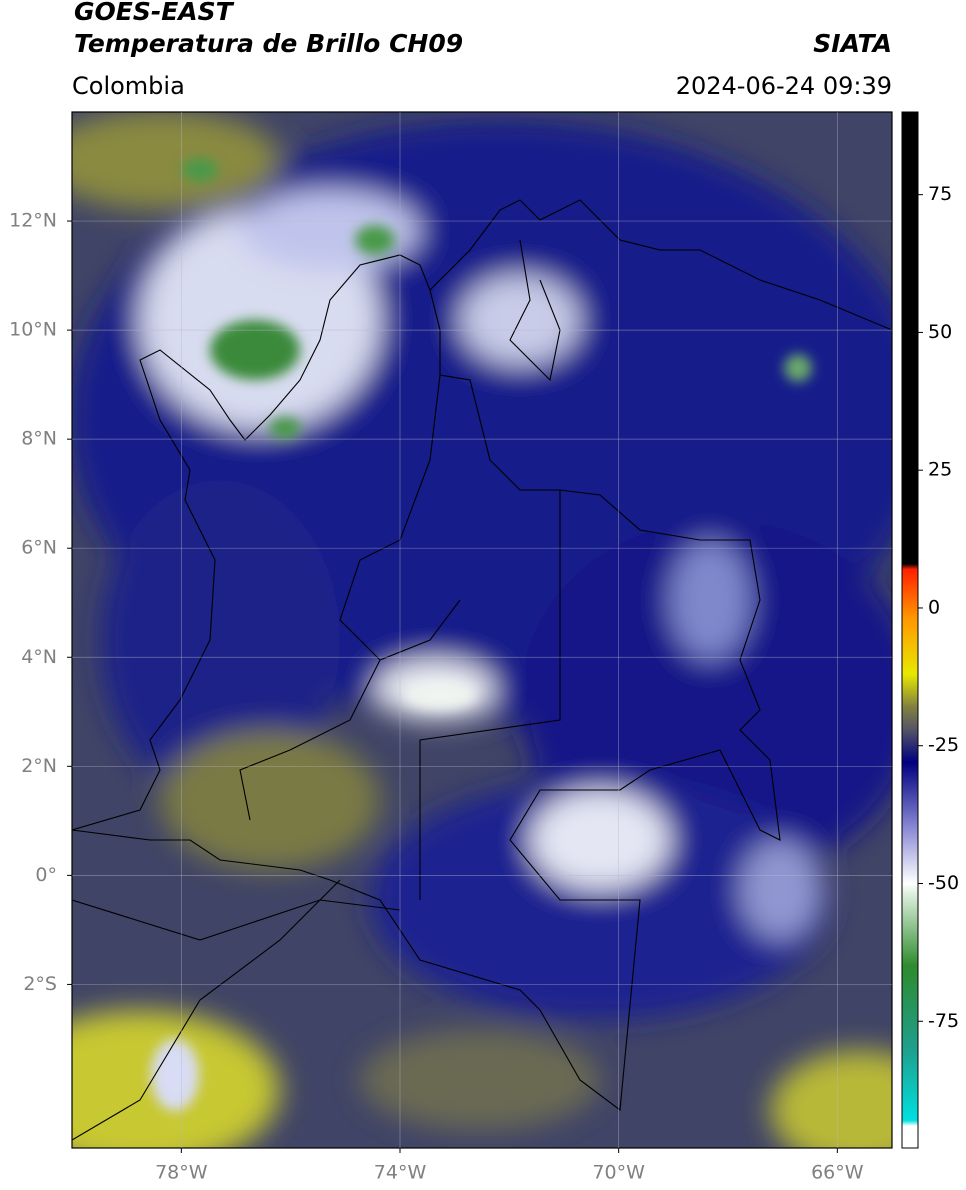 Image resolution: width=966 pixels, height=1190 pixels. What do you see at coordinates (837, 1173) in the screenshot?
I see `x-tick-label: 66°W` at bounding box center [837, 1173].